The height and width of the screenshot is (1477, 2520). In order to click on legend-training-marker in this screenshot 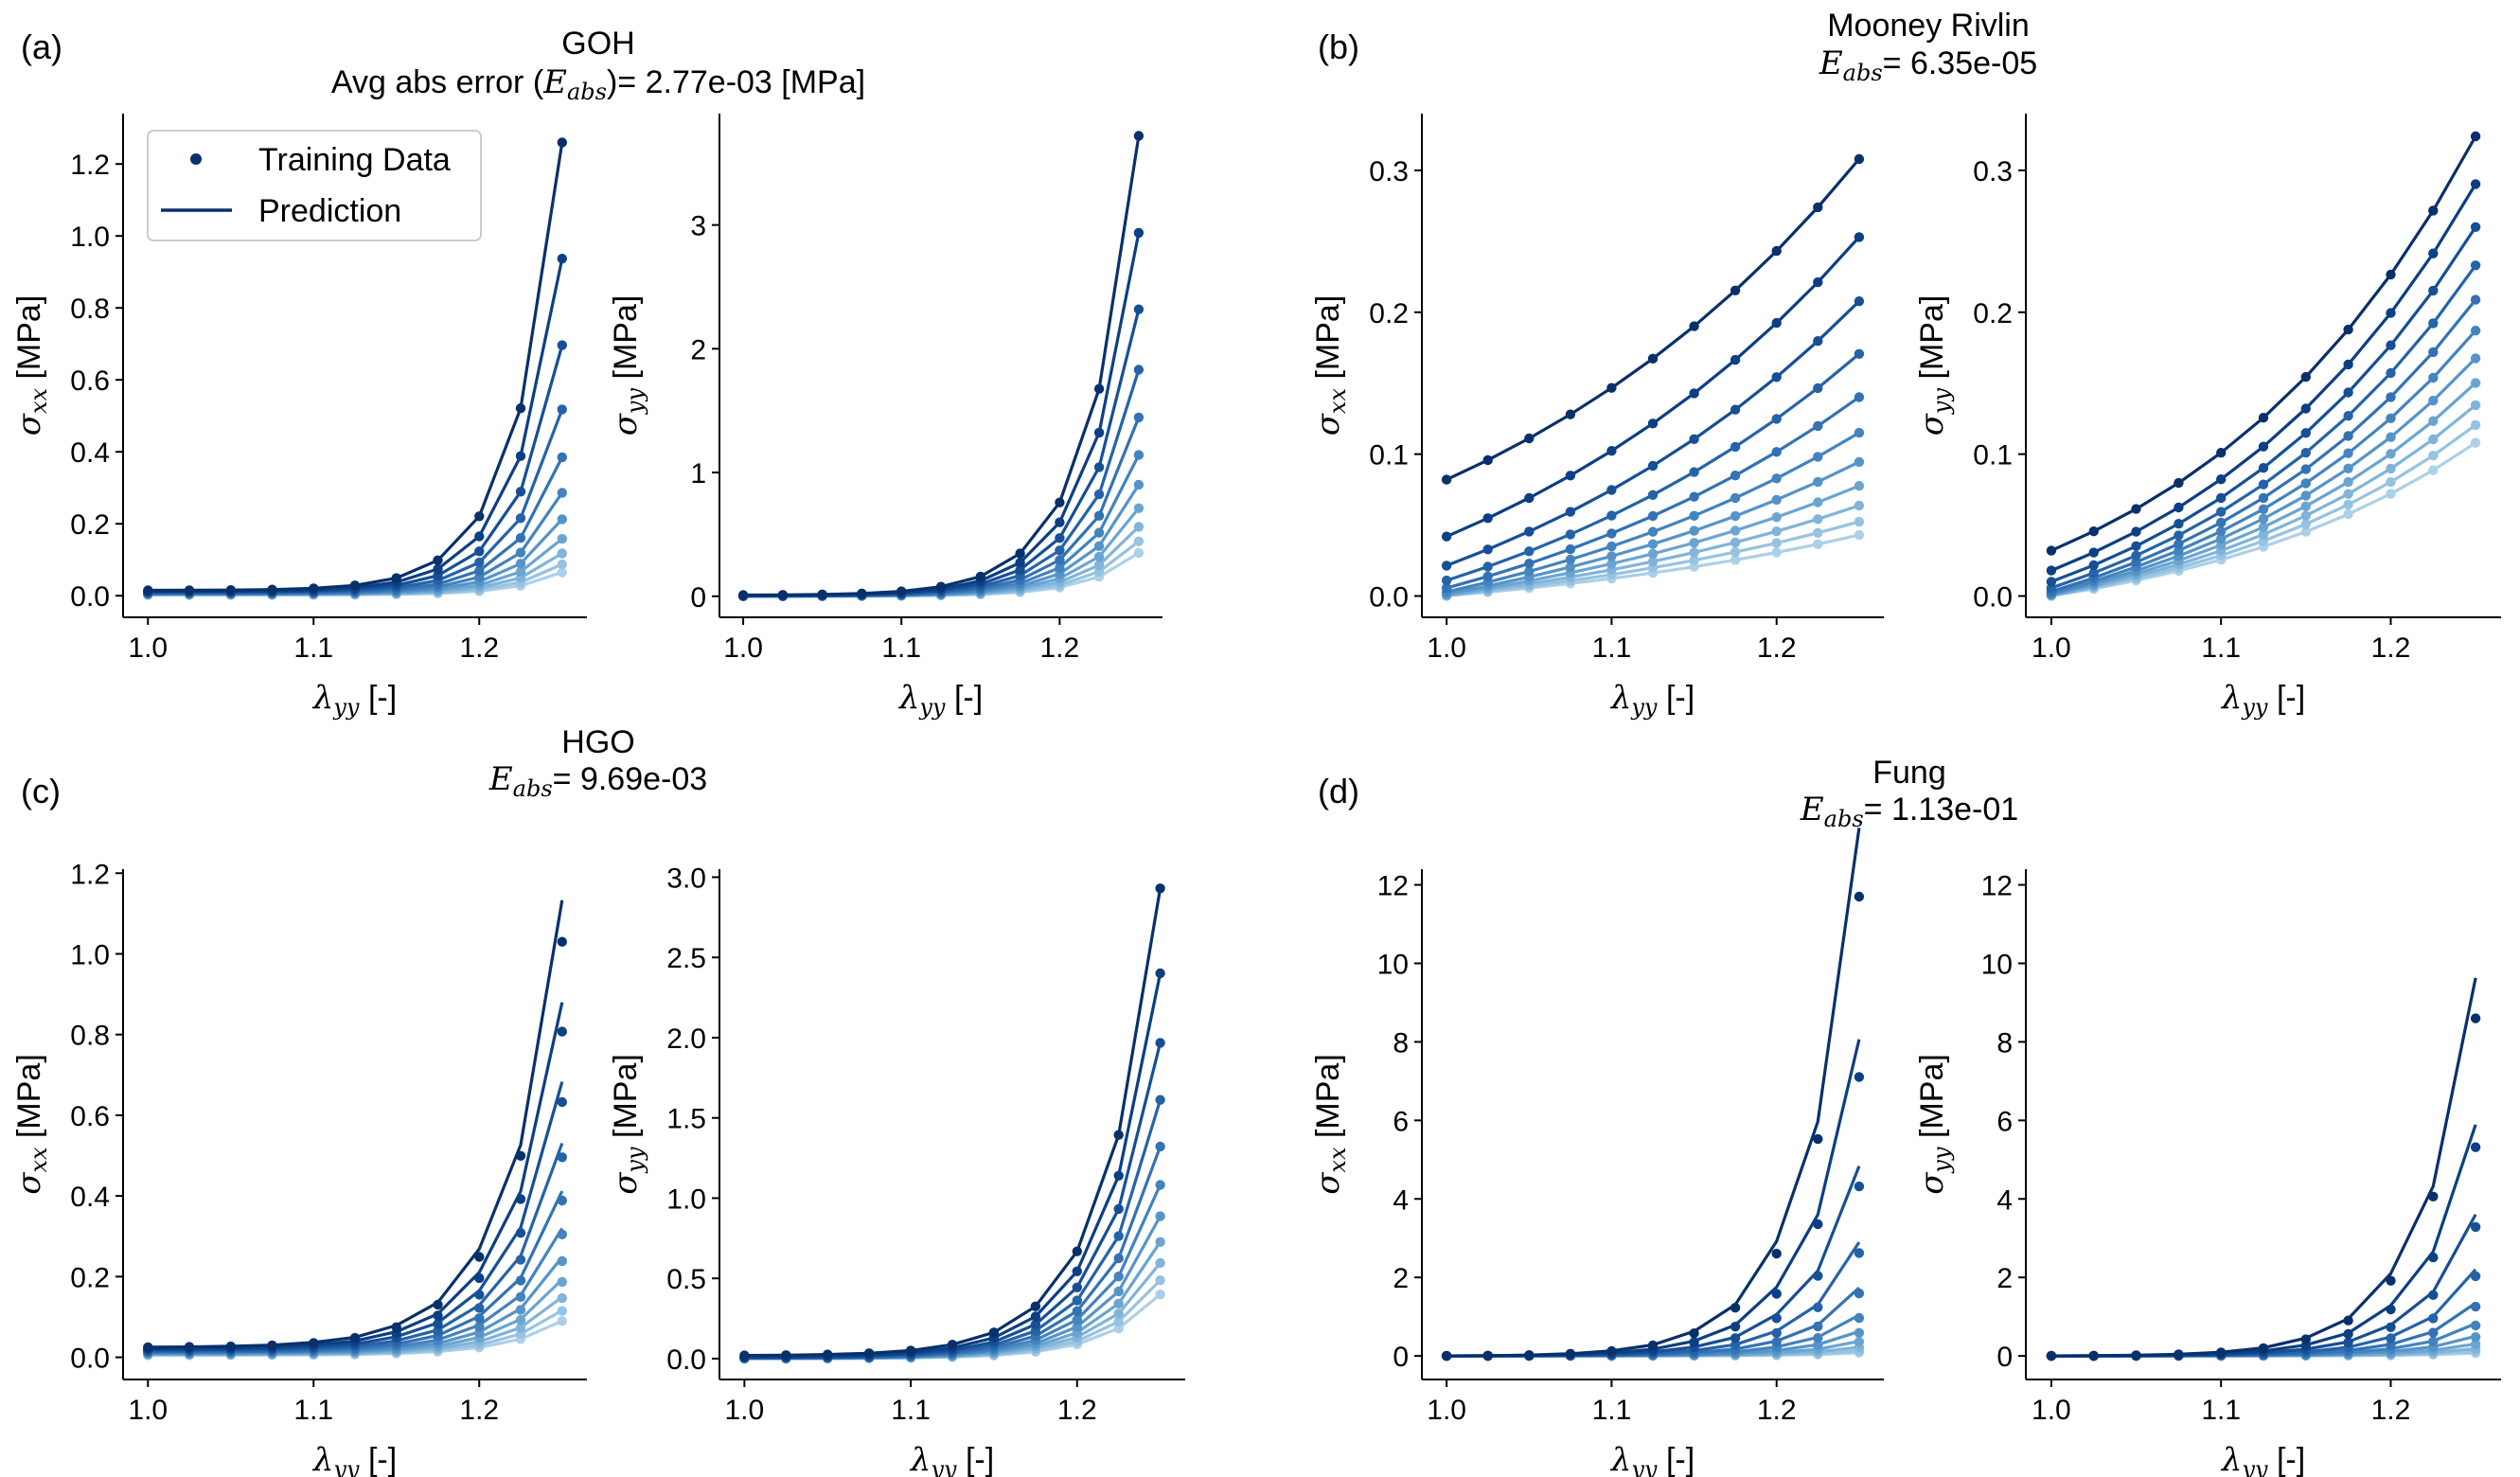, I will do `click(196, 159)`.